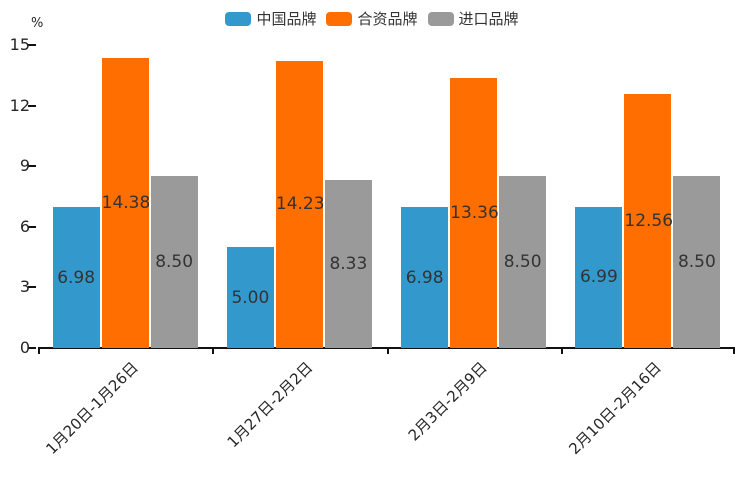 The height and width of the screenshot is (496, 744). What do you see at coordinates (386, 348) in the screenshot?
I see `x-axis-line` at bounding box center [386, 348].